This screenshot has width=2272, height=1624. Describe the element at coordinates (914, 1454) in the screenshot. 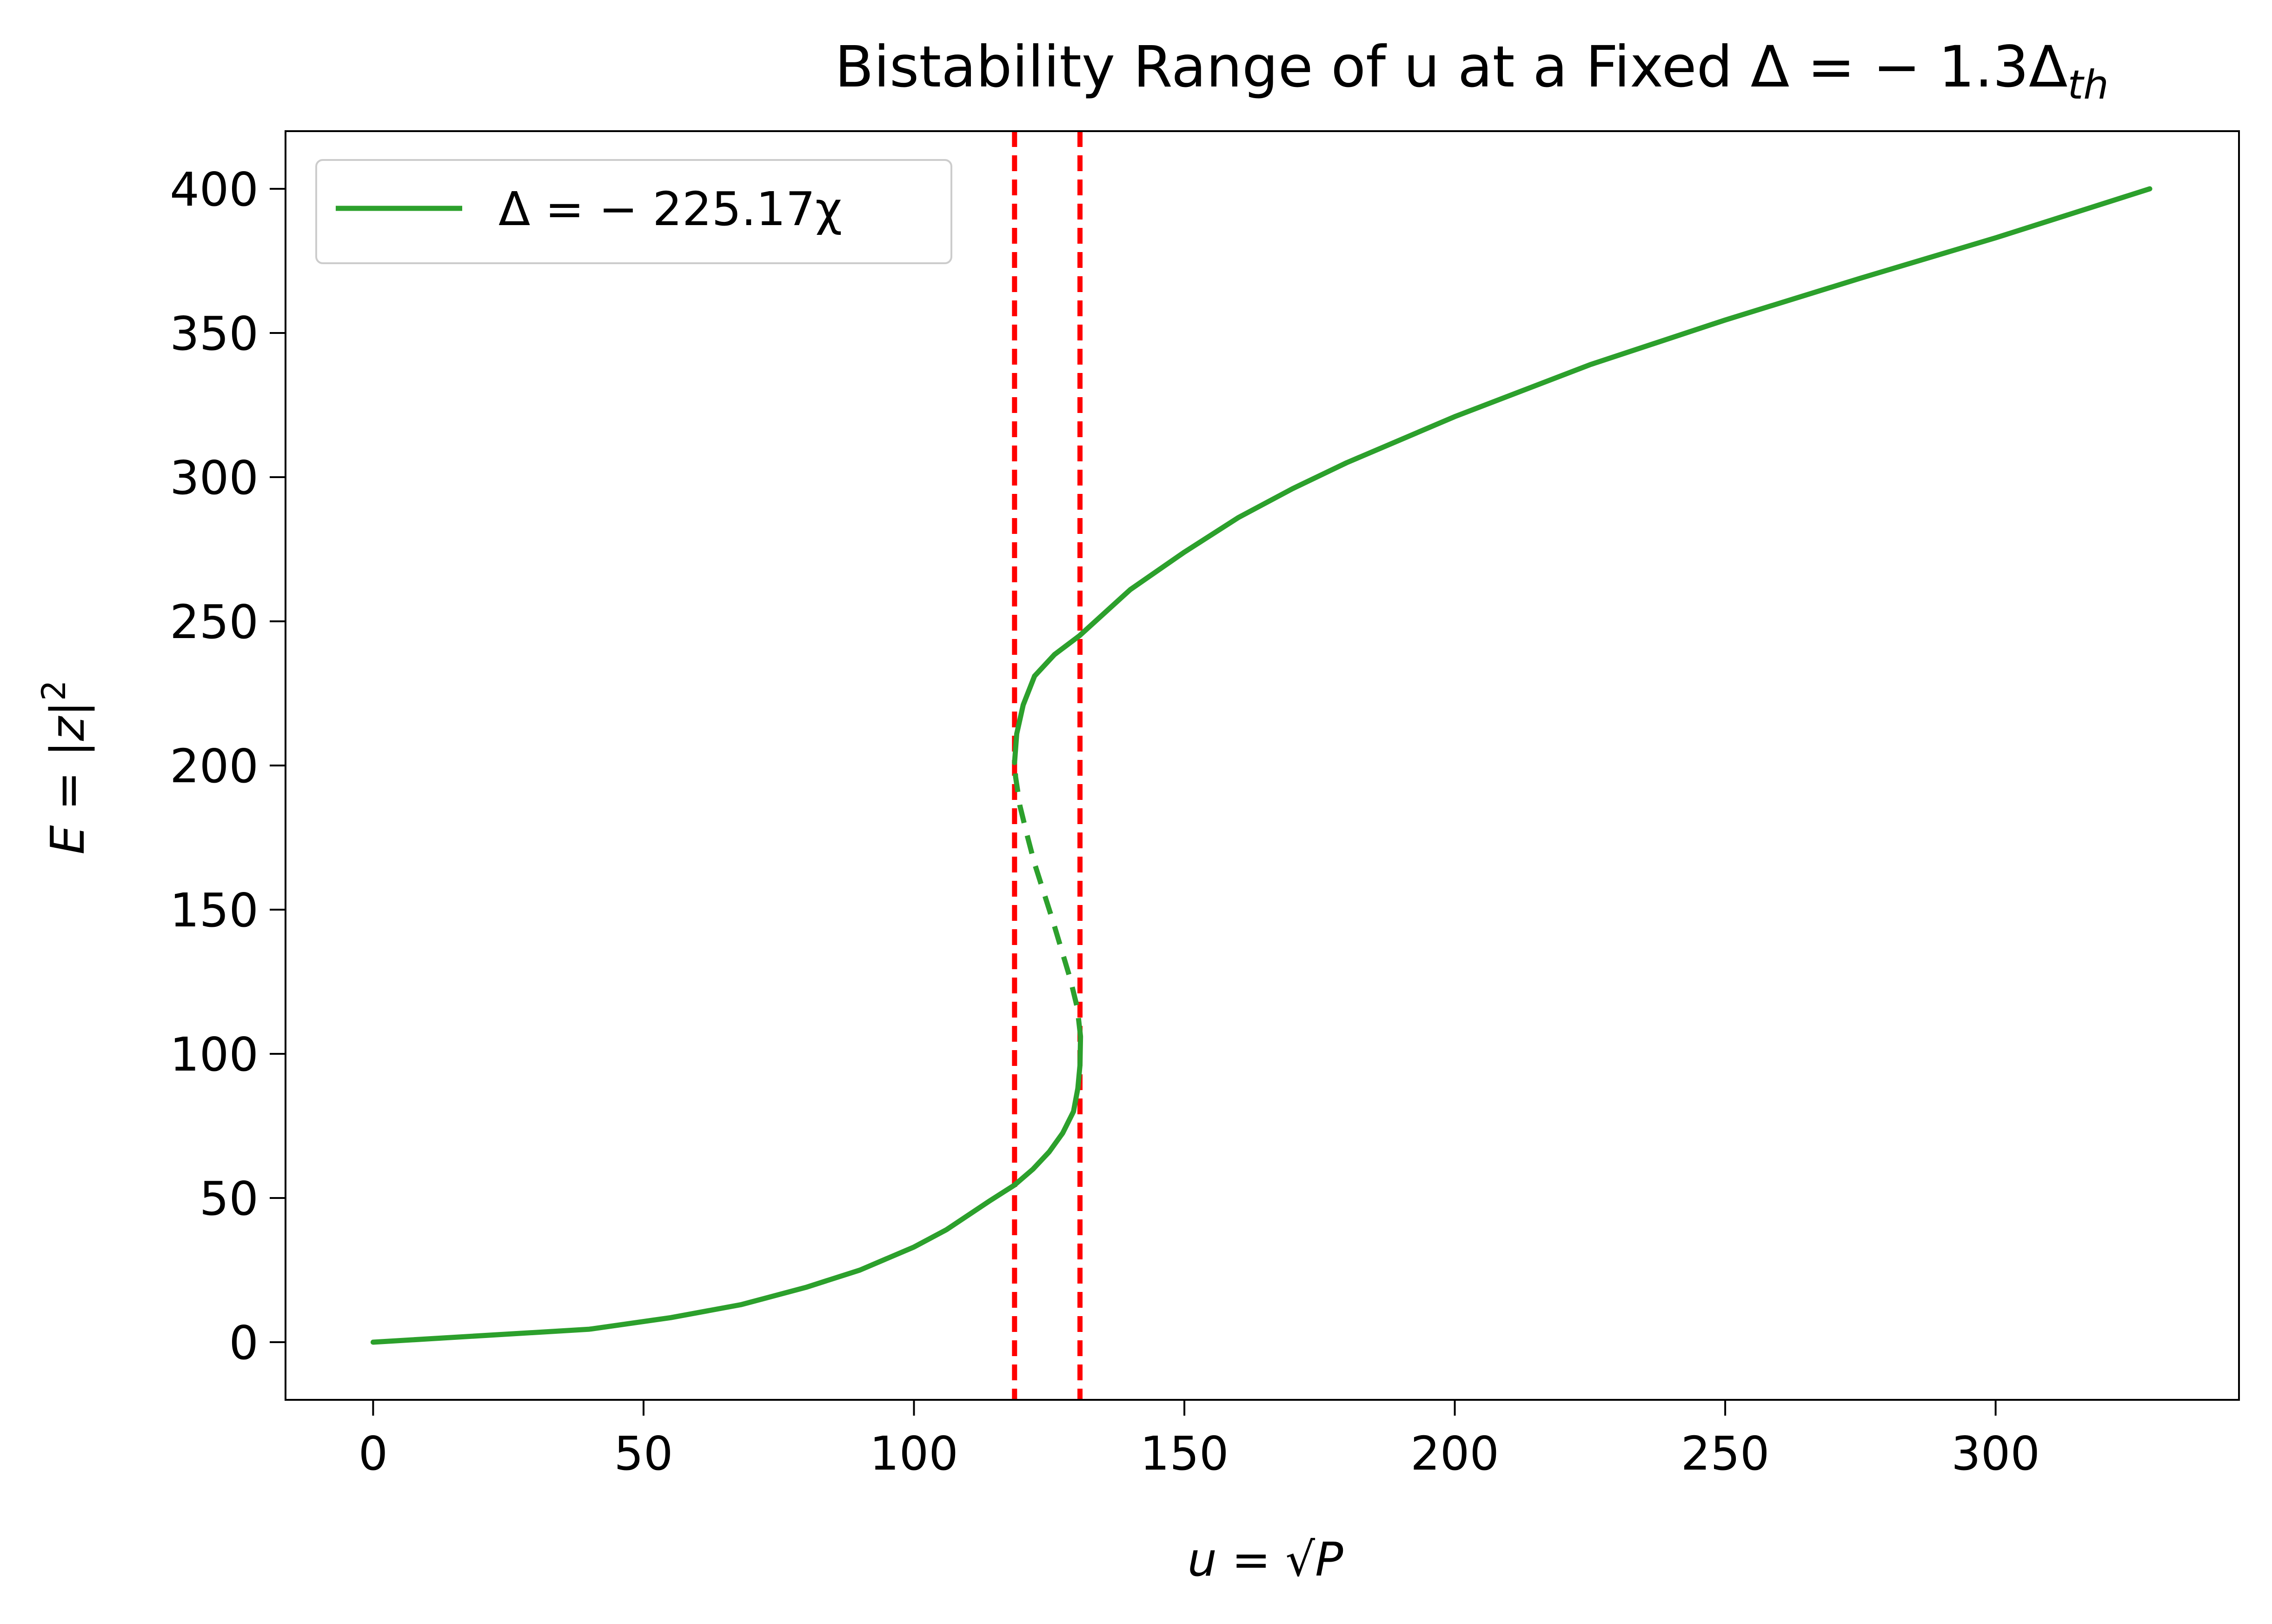

I see `x-tick-label: 100` at that location.